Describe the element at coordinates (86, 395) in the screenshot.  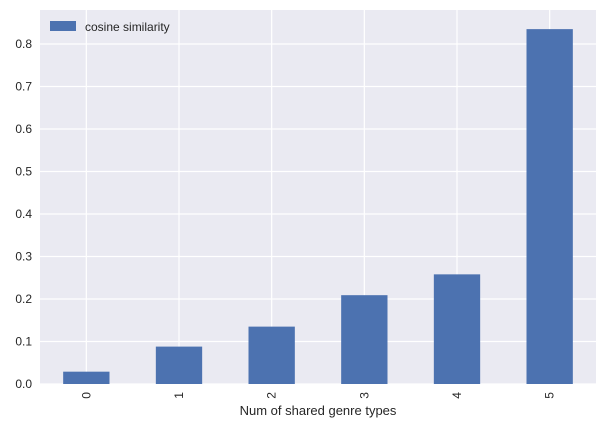
I see `x-tick-label: 0` at that location.